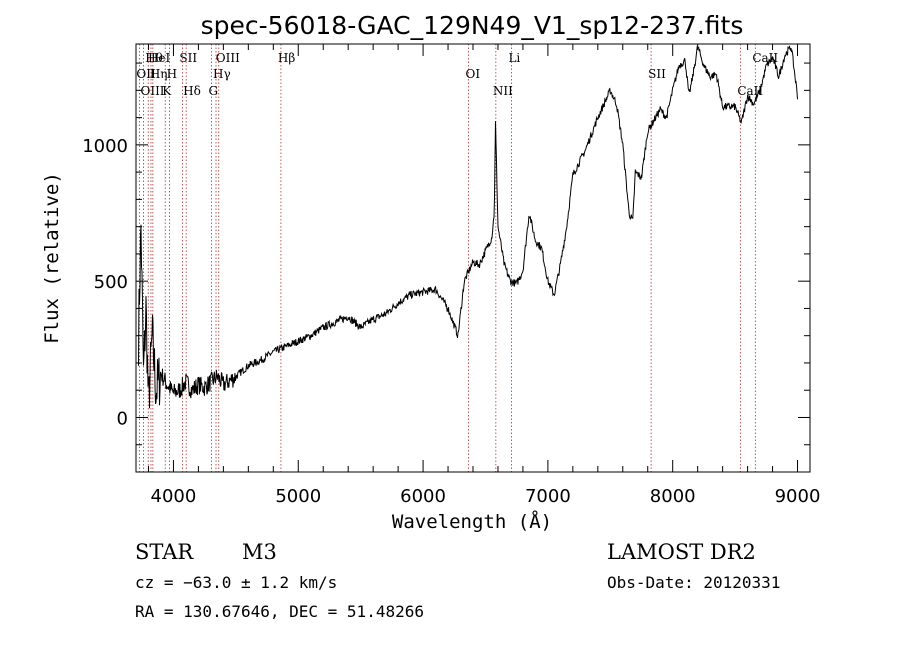 This screenshot has width=900, height=649. I want to click on line-marker-label: NII, so click(503, 91).